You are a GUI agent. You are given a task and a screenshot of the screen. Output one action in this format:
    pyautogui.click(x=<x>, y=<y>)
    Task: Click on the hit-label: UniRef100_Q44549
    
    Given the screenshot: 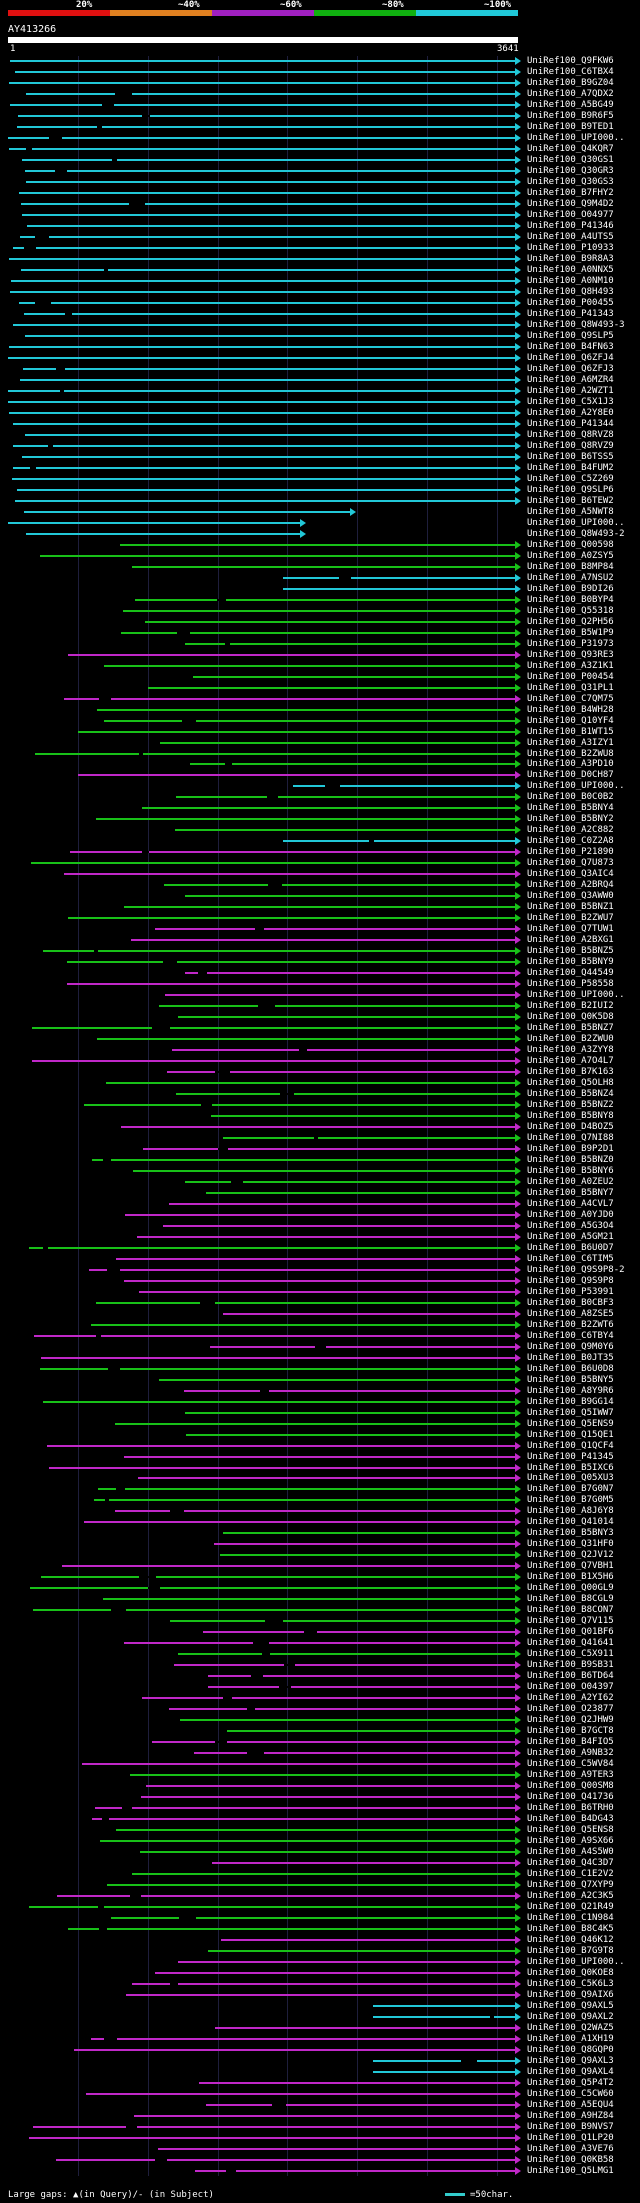 What is the action you would take?
    pyautogui.click(x=570, y=973)
    